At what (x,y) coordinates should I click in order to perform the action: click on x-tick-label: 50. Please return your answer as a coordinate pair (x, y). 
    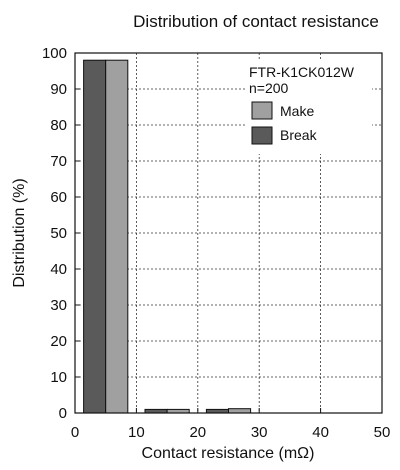
    Looking at the image, I should click on (382, 432).